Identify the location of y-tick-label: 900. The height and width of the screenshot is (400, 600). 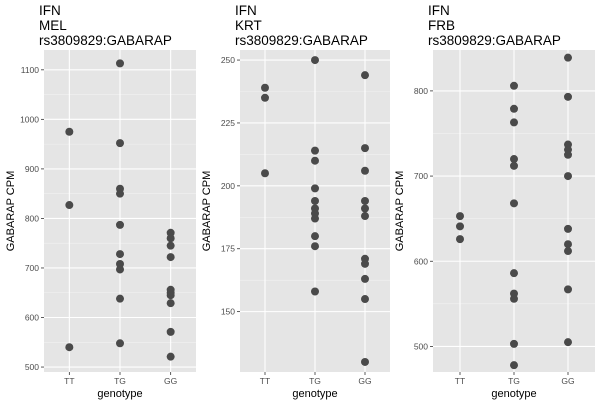
(32, 169).